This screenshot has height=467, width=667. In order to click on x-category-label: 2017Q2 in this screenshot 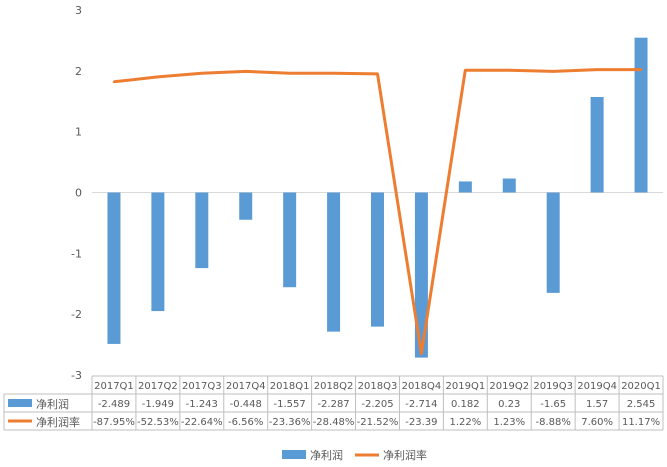, I will do `click(158, 386)`.